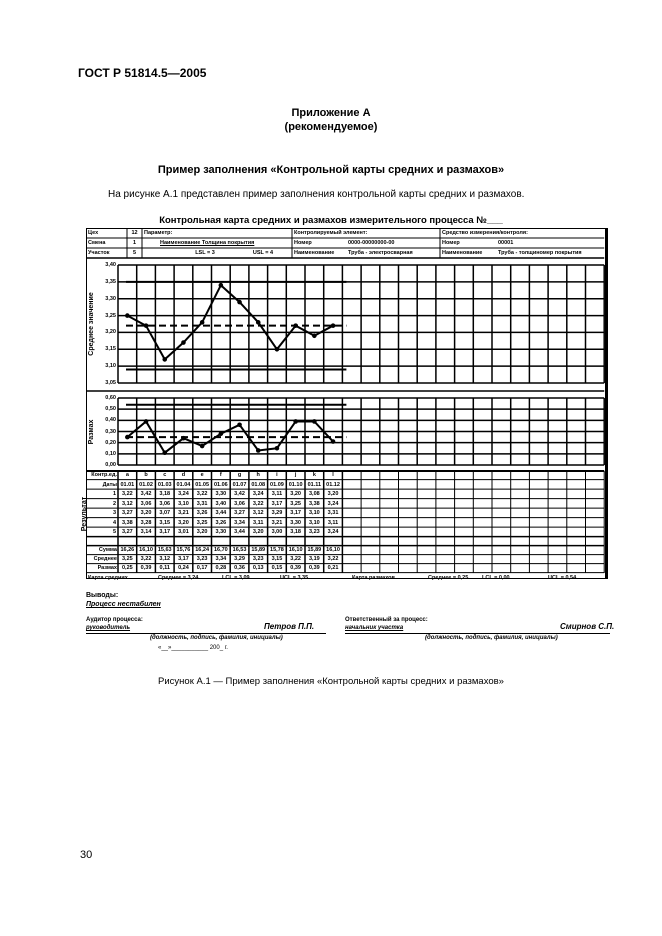  I want to click on date-cell: 01.11, so click(314, 484).